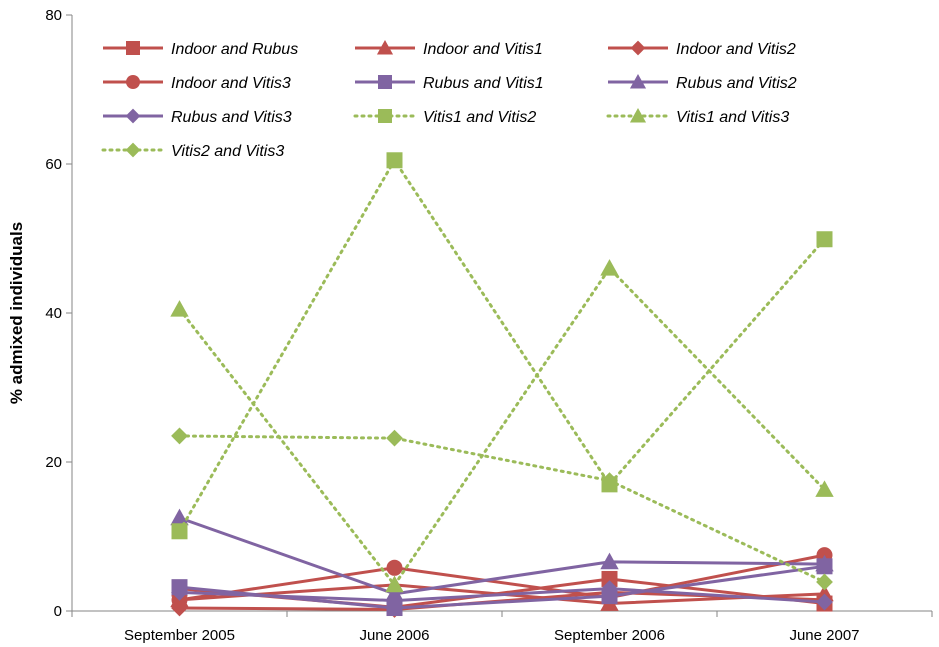 This screenshot has width=939, height=647. What do you see at coordinates (58, 611) in the screenshot?
I see `y-tick-label: 0` at bounding box center [58, 611].